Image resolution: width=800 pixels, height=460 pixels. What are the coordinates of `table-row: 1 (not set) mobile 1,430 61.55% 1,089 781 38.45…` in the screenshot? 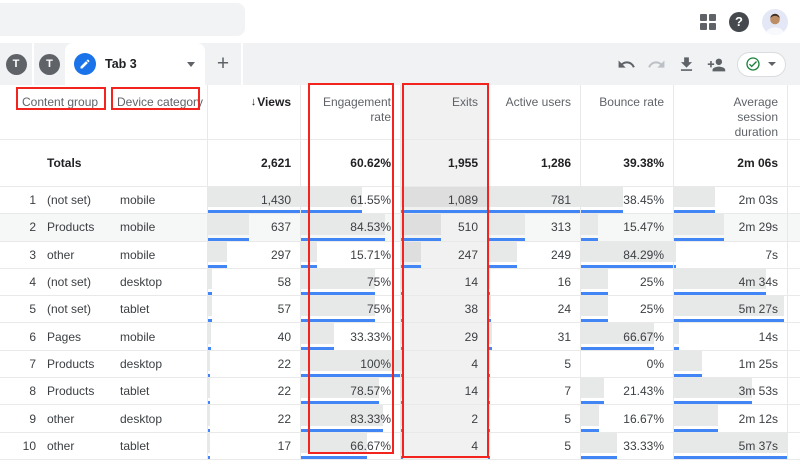 It's located at (400, 201).